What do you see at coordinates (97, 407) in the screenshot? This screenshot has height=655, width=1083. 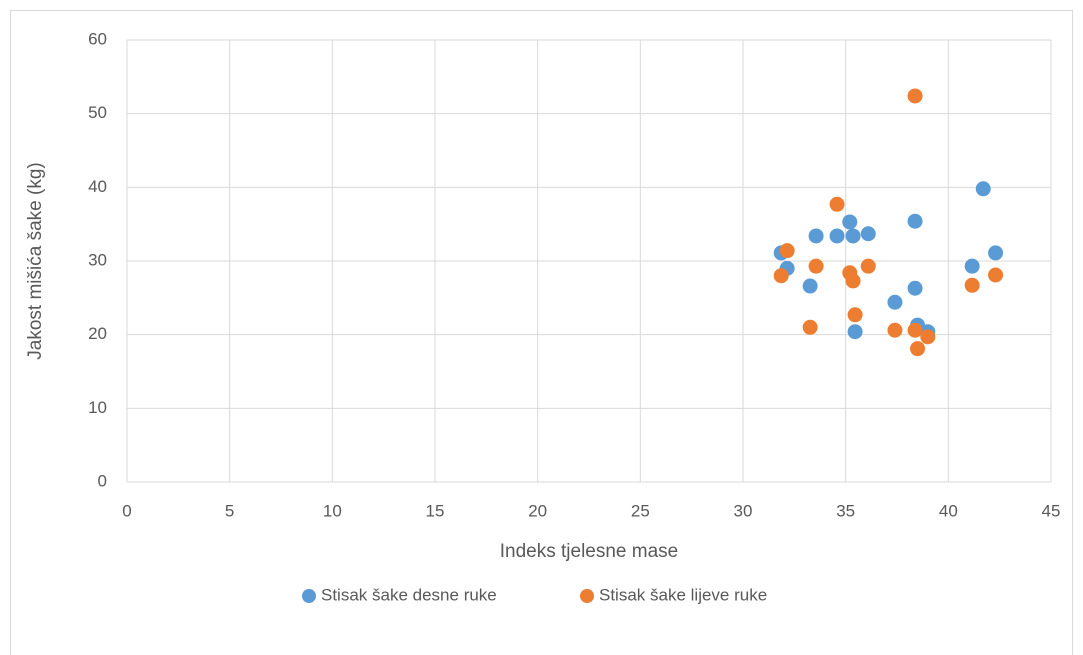 I see `y-tick-label: 10` at bounding box center [97, 407].